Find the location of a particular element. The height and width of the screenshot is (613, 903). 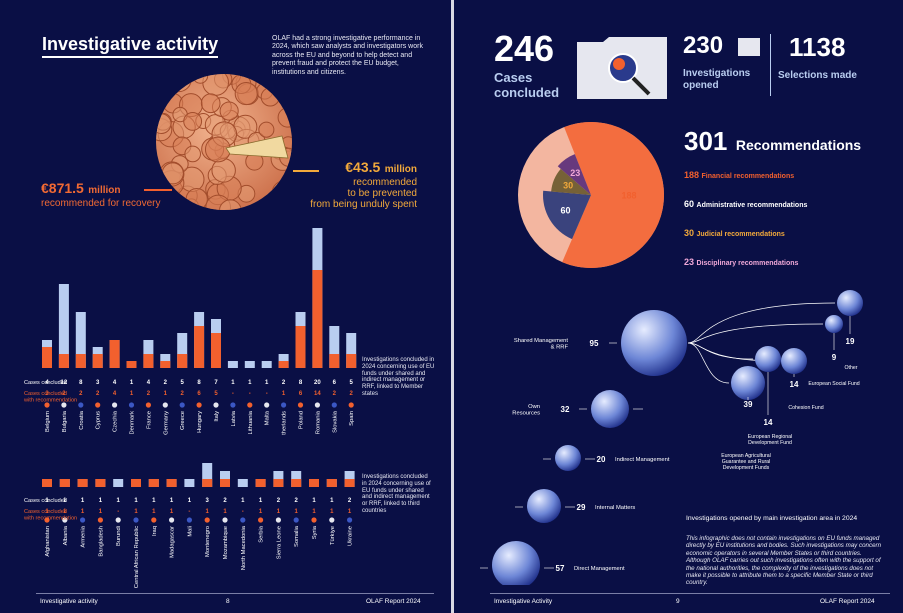

recommendation-item: 30 Judicial recommendations is located at coordinates (734, 233).